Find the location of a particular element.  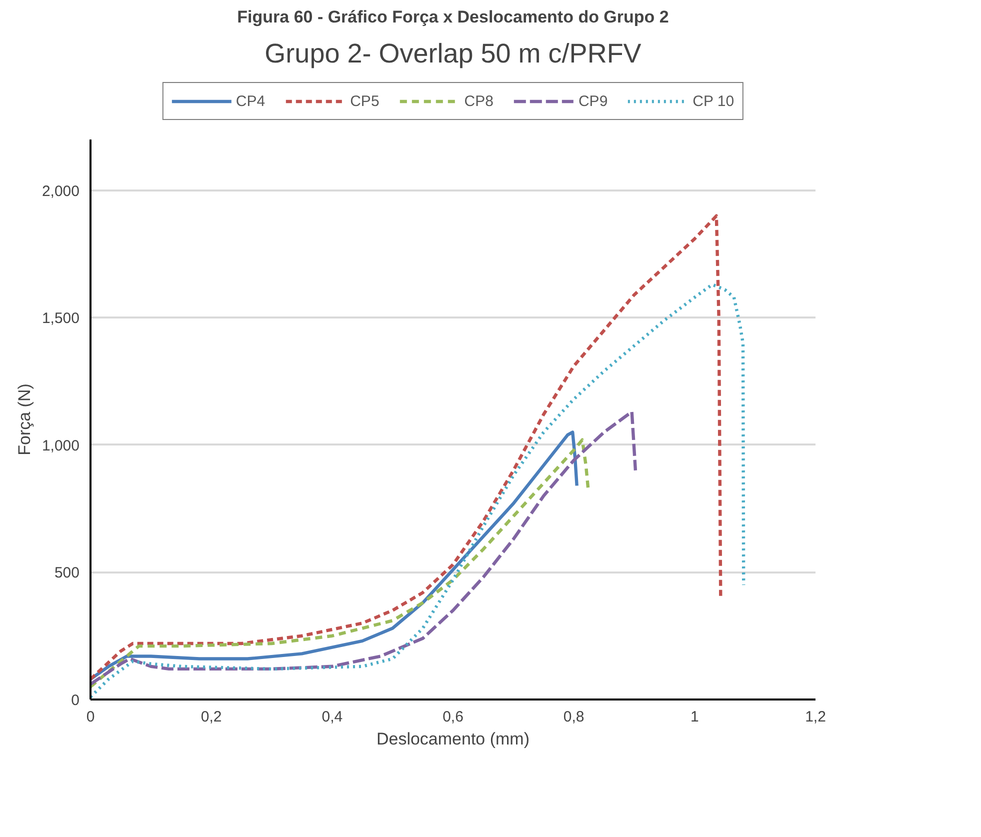

y-tick-label: 1,500 is located at coordinates (61, 319).